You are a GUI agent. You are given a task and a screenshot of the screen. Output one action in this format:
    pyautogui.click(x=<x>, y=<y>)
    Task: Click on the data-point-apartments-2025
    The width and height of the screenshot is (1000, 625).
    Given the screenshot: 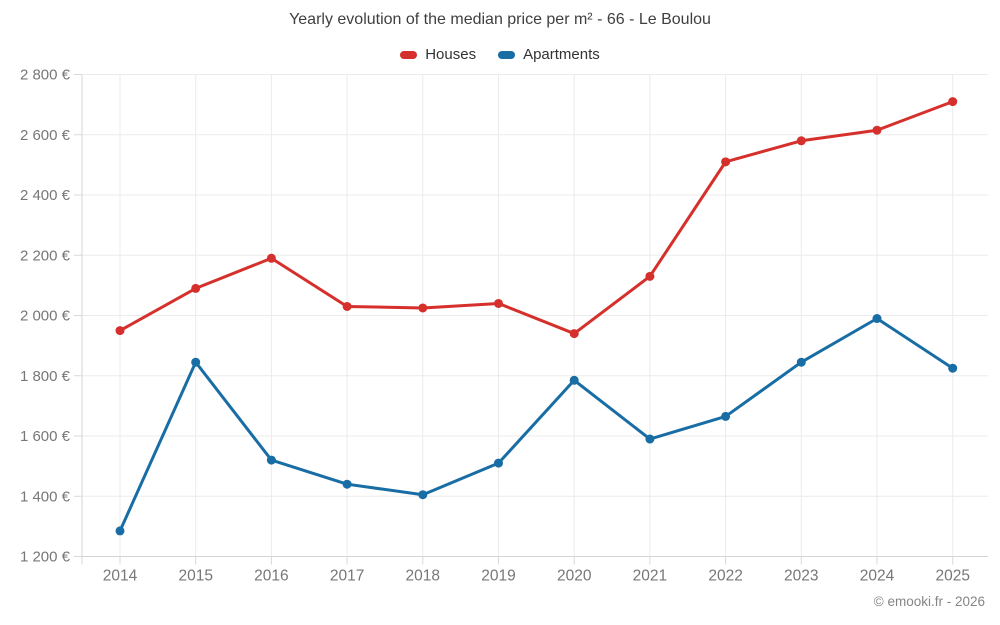 What is the action you would take?
    pyautogui.click(x=953, y=368)
    